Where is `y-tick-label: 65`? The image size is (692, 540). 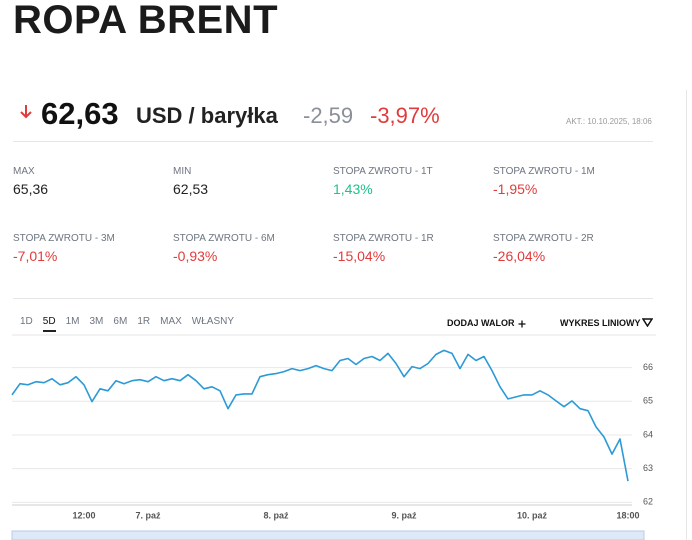 y-tick-label: 65 is located at coordinates (648, 401).